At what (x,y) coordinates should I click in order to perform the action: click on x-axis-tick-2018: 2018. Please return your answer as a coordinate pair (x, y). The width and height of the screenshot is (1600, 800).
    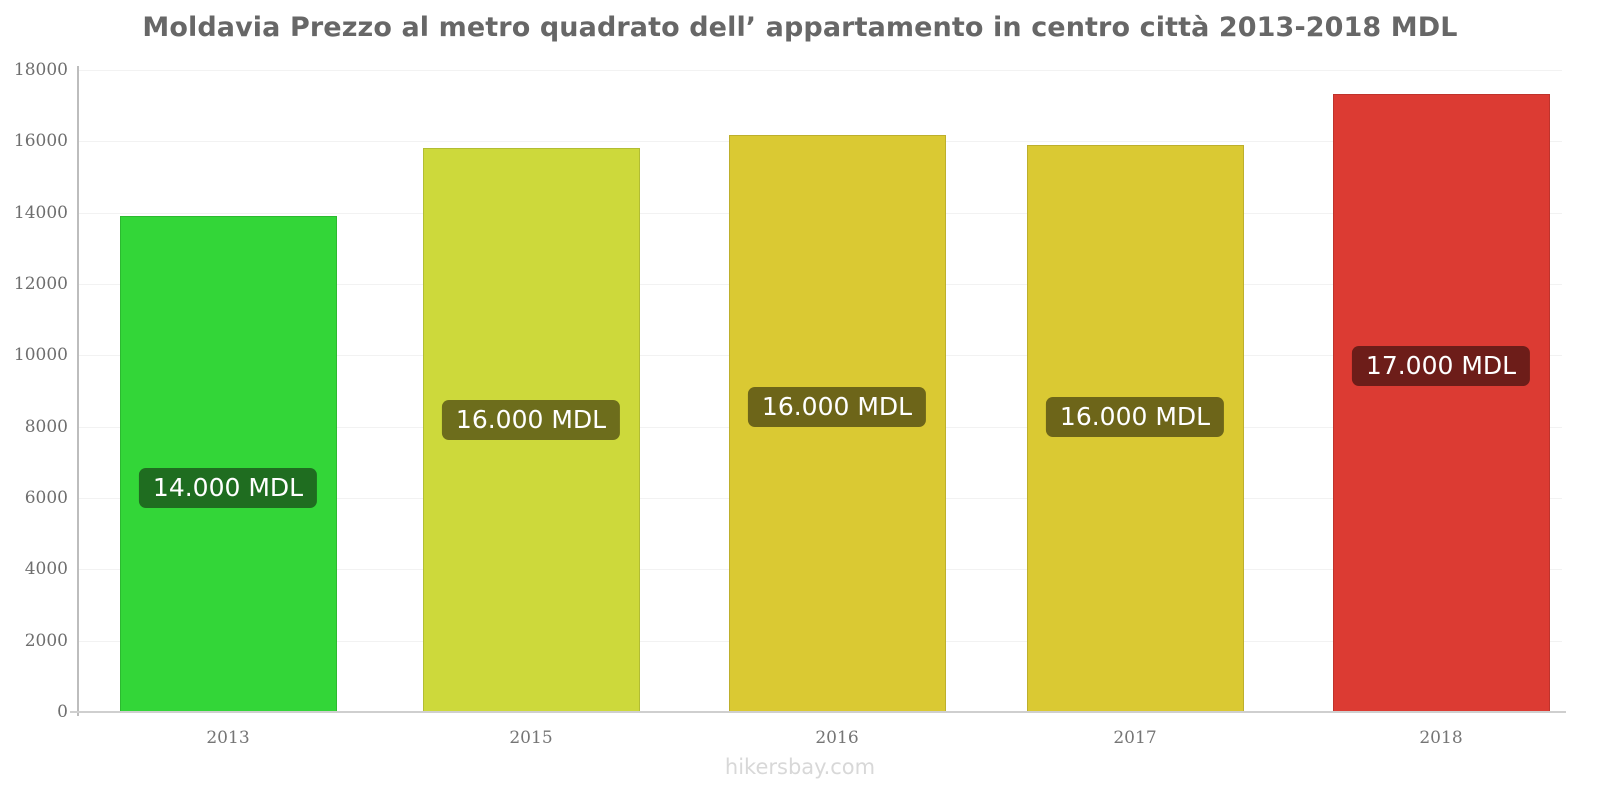
    Looking at the image, I should click on (1441, 738).